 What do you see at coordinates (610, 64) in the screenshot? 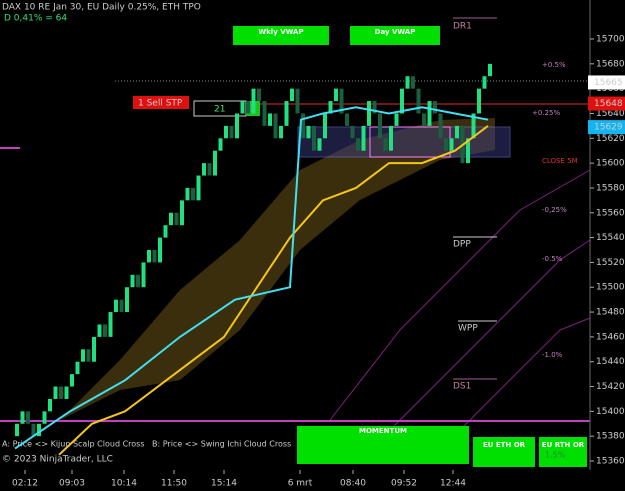
I see `y-tick-label: 15680` at bounding box center [610, 64].